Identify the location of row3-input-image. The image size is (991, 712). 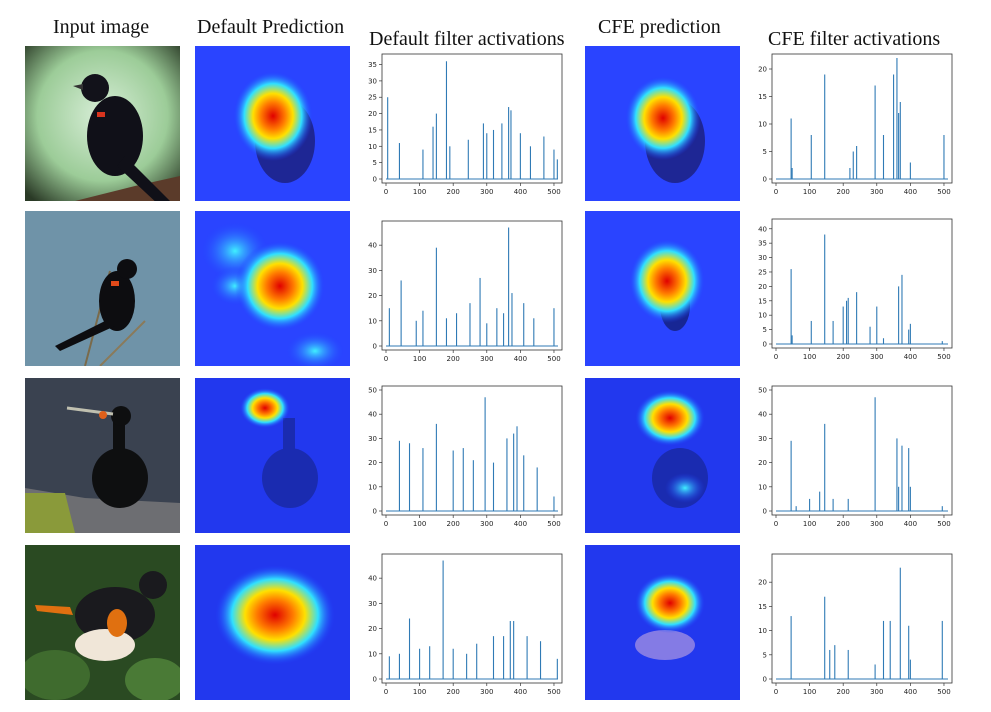
(102, 455).